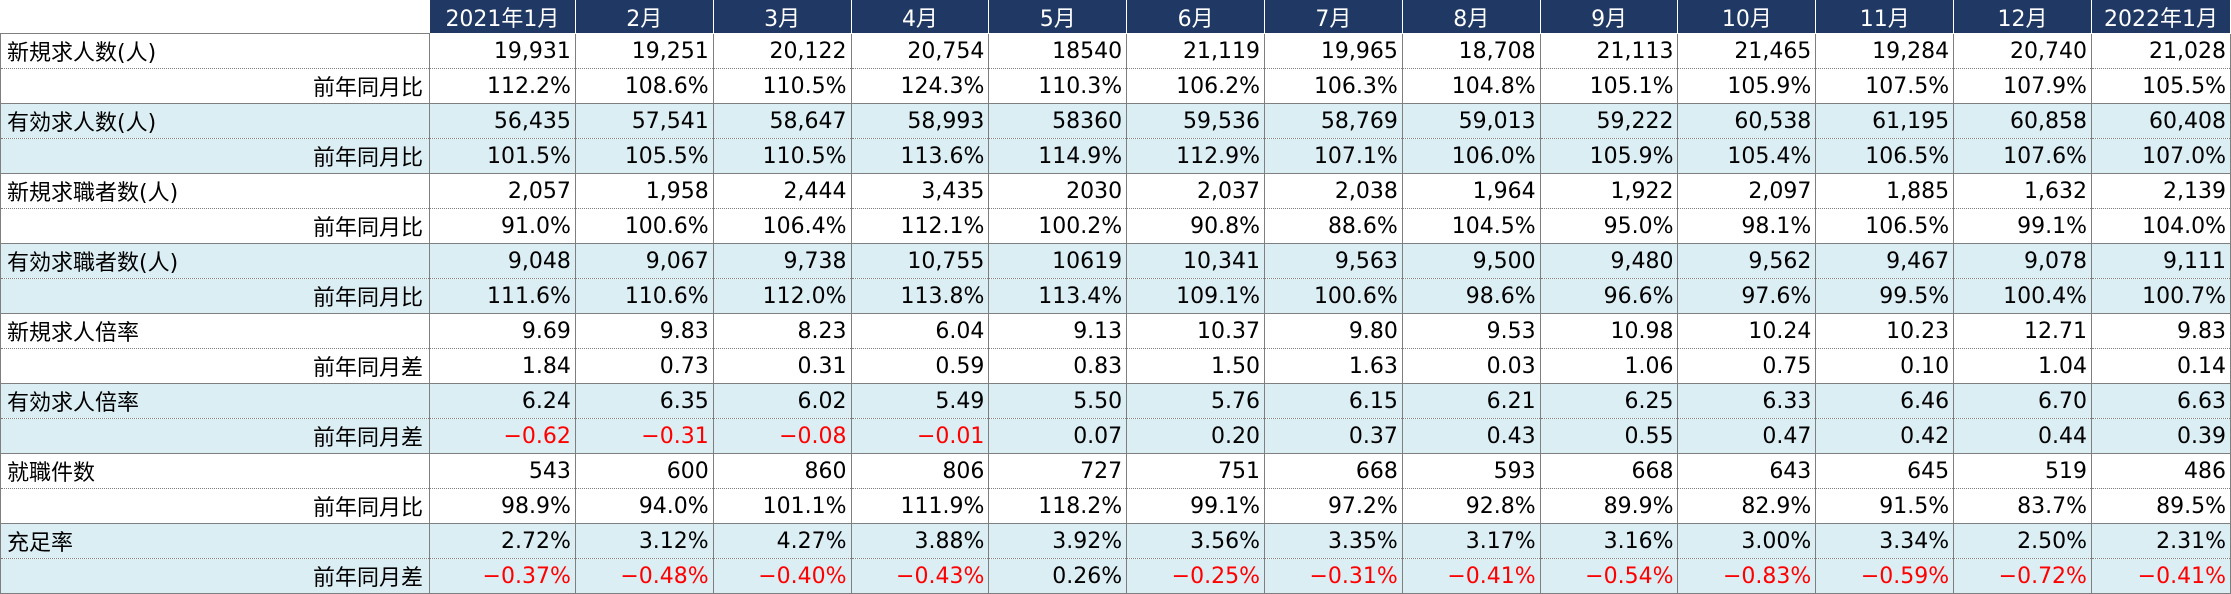  What do you see at coordinates (1333, 261) in the screenshot?
I see `table-cell: 9,563` at bounding box center [1333, 261].